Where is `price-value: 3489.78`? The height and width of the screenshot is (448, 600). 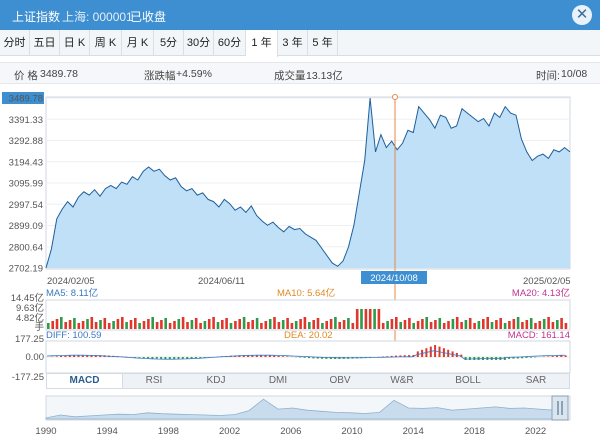 price-value: 3489.78 is located at coordinates (59, 74).